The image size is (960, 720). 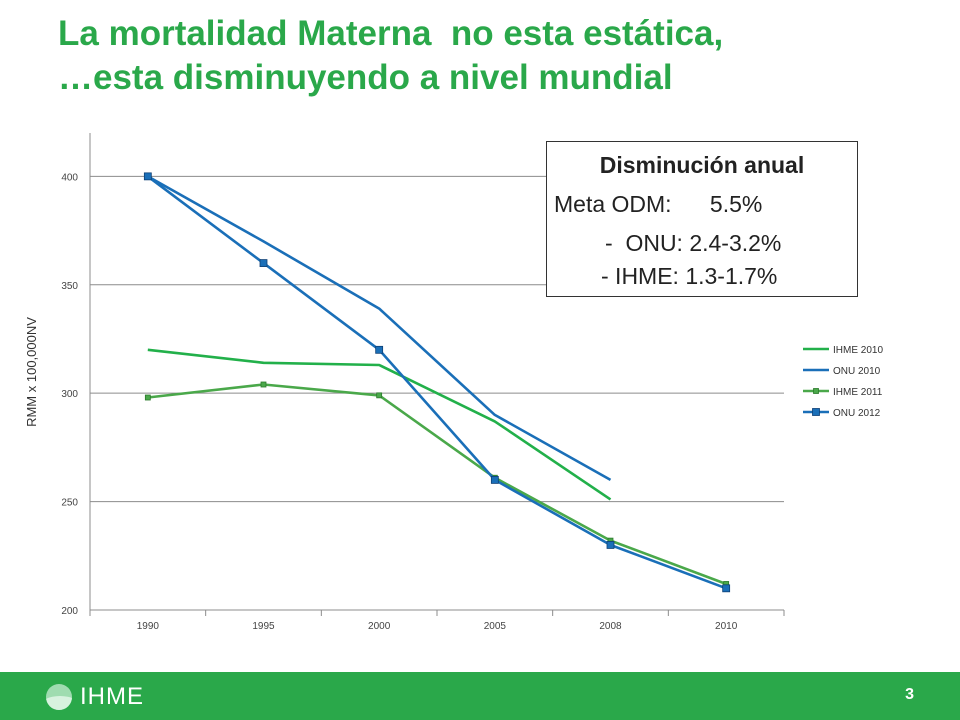 I want to click on x-tick-label: 1995, so click(x=263, y=626).